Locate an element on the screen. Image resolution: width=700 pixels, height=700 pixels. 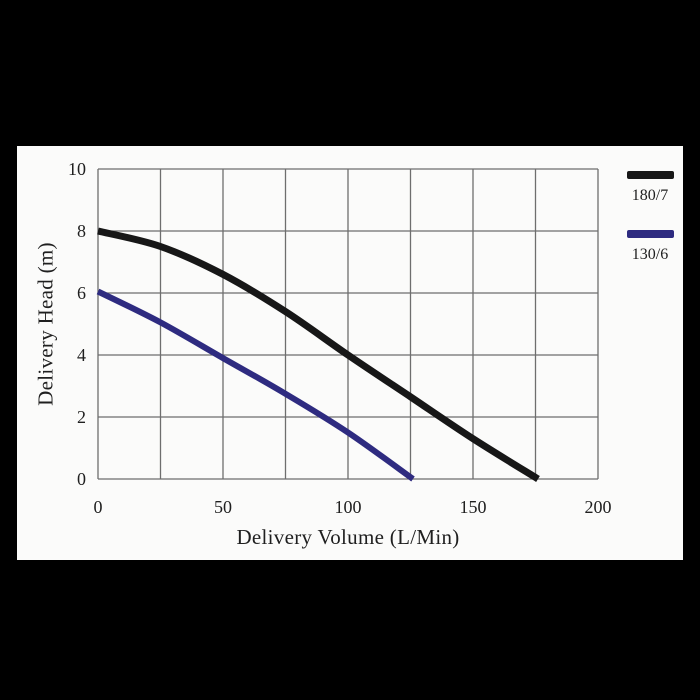
y-tick-label: 10 is located at coordinates (77, 169).